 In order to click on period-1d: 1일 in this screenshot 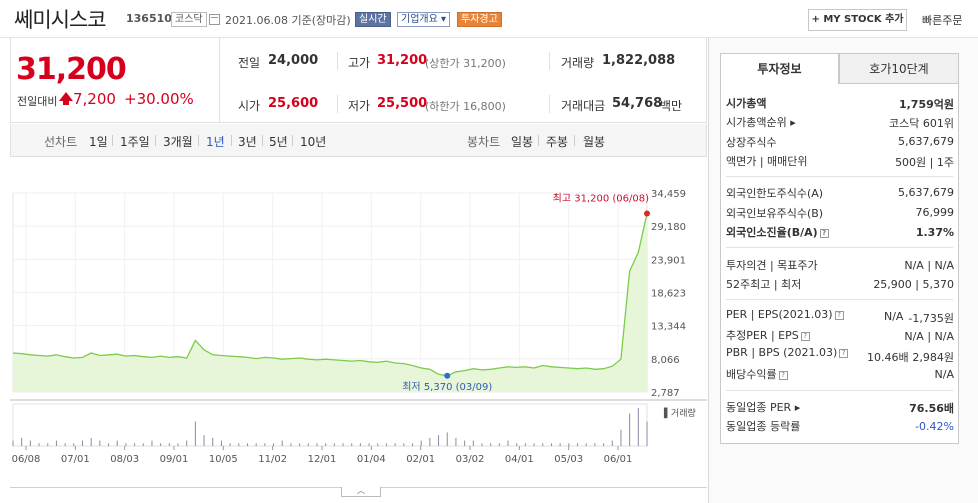, I will do `click(98, 142)`.